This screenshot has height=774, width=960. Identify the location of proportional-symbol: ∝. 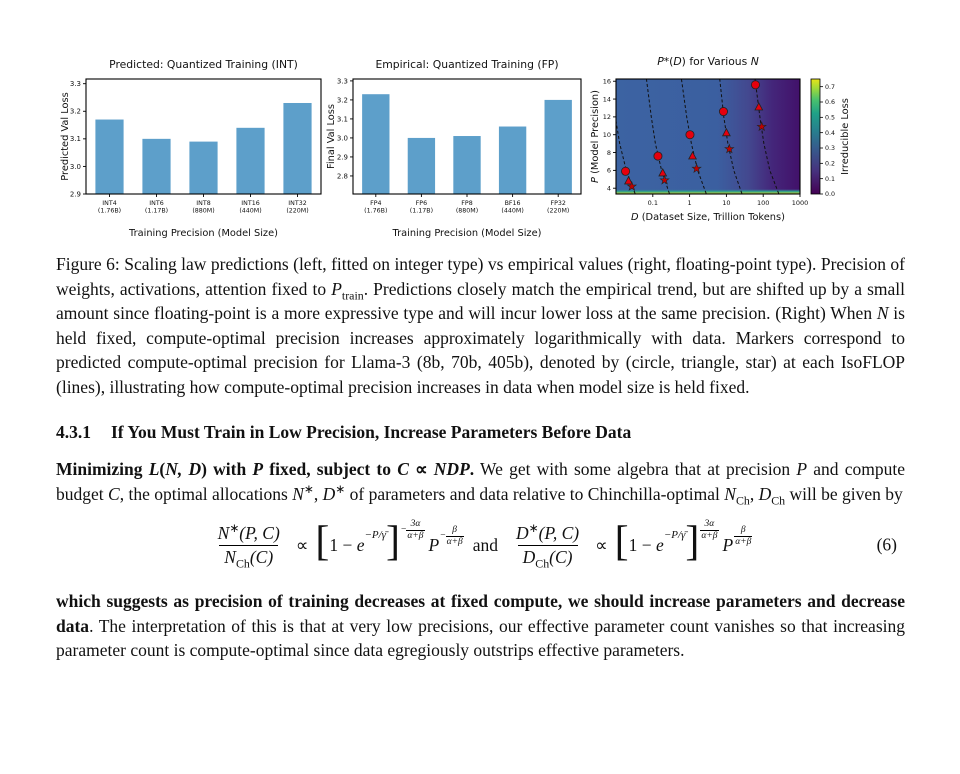
(302, 544).